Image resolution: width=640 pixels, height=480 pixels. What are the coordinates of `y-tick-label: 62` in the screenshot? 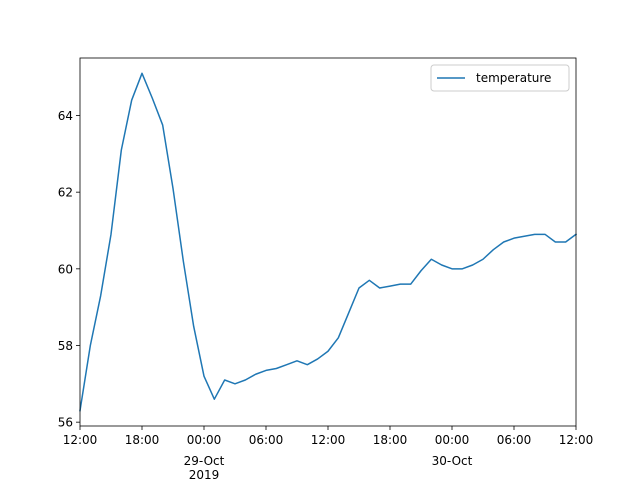 It's located at (65, 193).